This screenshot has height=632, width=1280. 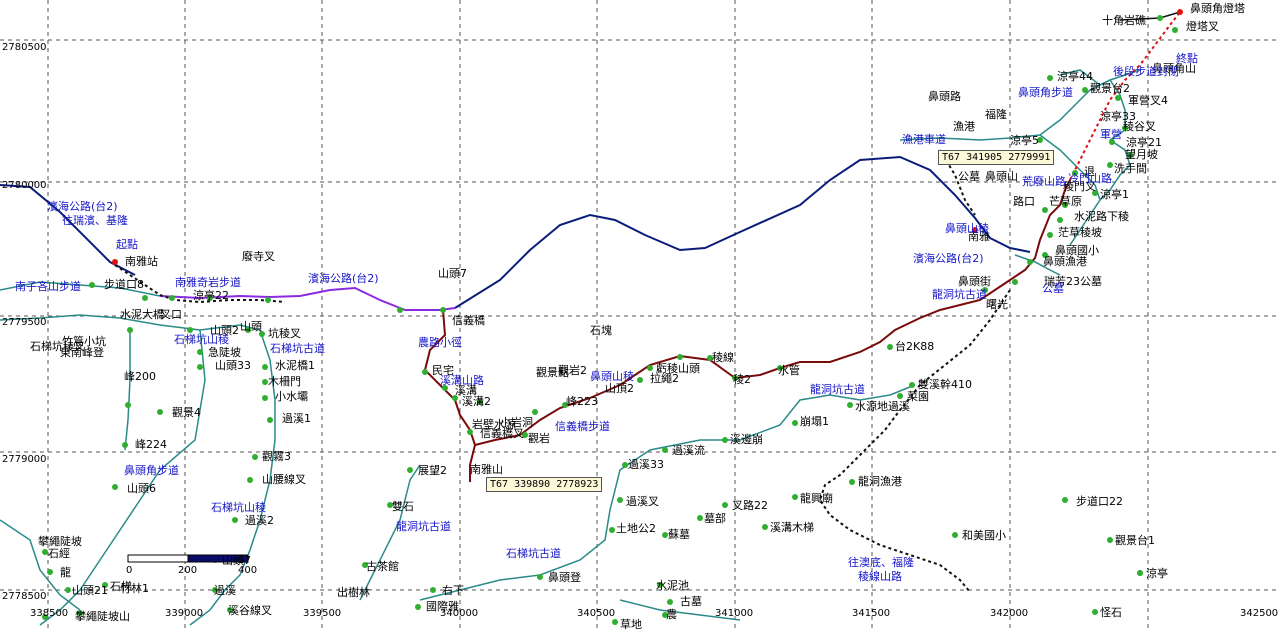 What do you see at coordinates (284, 479) in the screenshot?
I see `place-label: 山腰線叉` at bounding box center [284, 479].